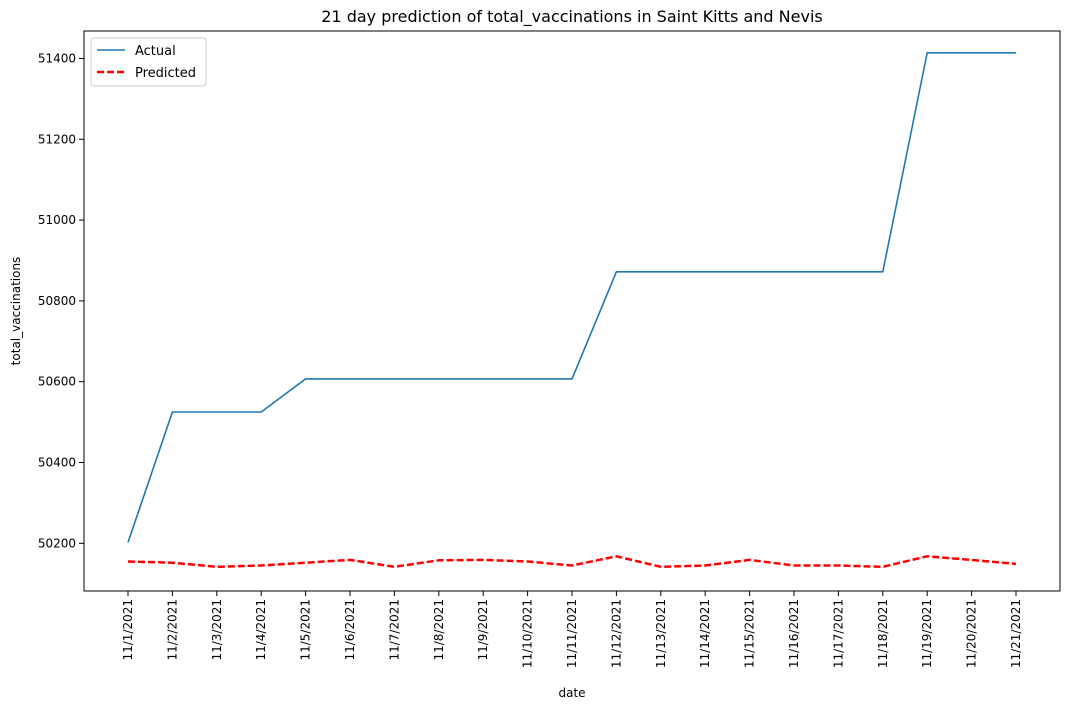 The height and width of the screenshot is (709, 1070). Describe the element at coordinates (750, 633) in the screenshot. I see `x-tick-label: 11/15/2021` at that location.